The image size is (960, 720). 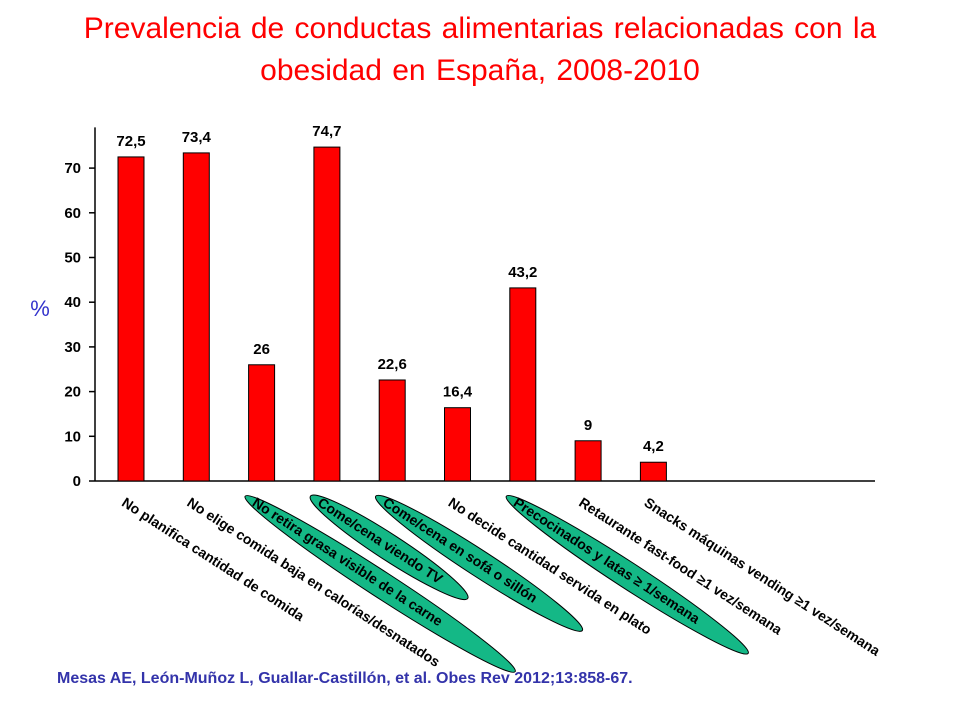 I want to click on category-label-snacks-maquinas-vending-1-vez-semana: Snacks máquinas vending ≥1 vez/semana, so click(x=762, y=576).